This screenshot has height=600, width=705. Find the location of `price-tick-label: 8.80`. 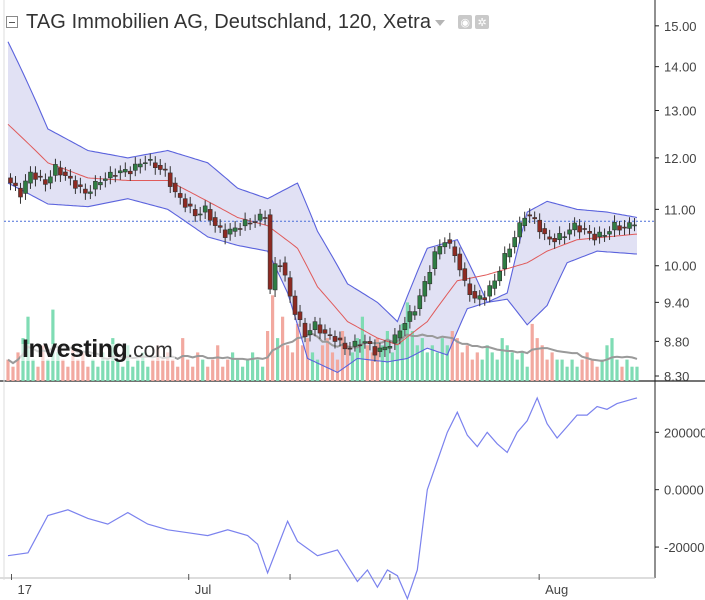

price-tick-label: 8.80 is located at coordinates (676, 341).